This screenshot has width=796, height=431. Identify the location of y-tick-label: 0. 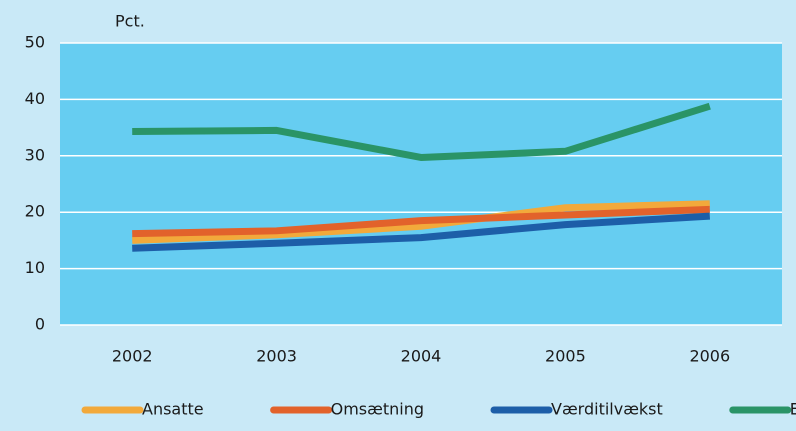
(40, 324).